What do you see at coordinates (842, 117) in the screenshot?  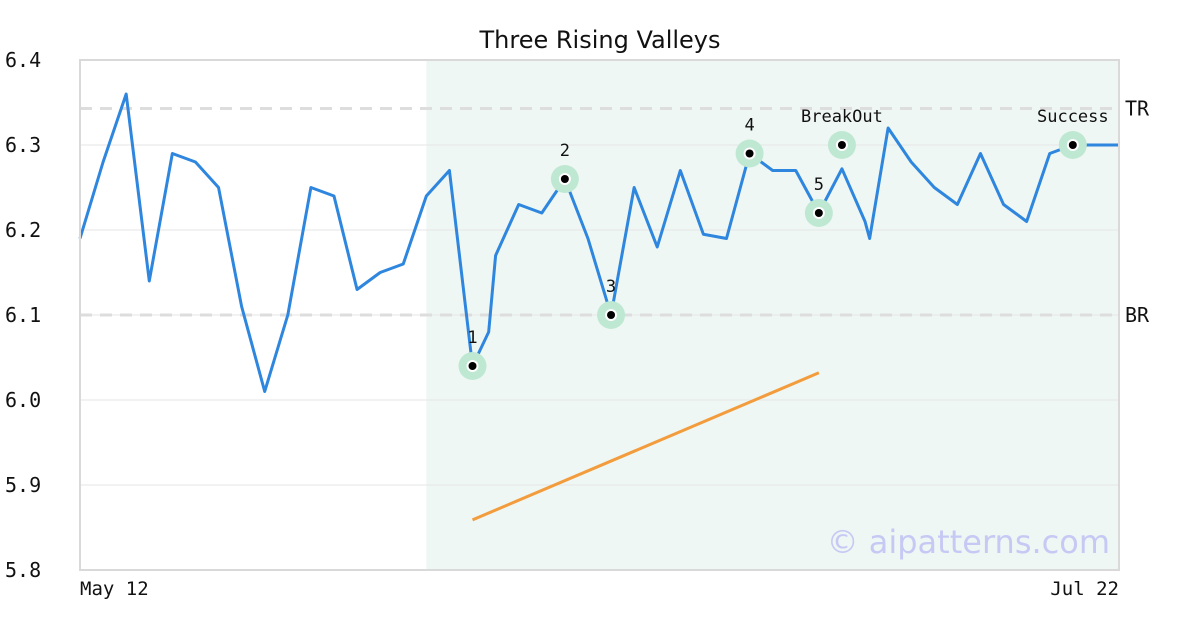 I see `marker-label: BreakOut` at bounding box center [842, 117].